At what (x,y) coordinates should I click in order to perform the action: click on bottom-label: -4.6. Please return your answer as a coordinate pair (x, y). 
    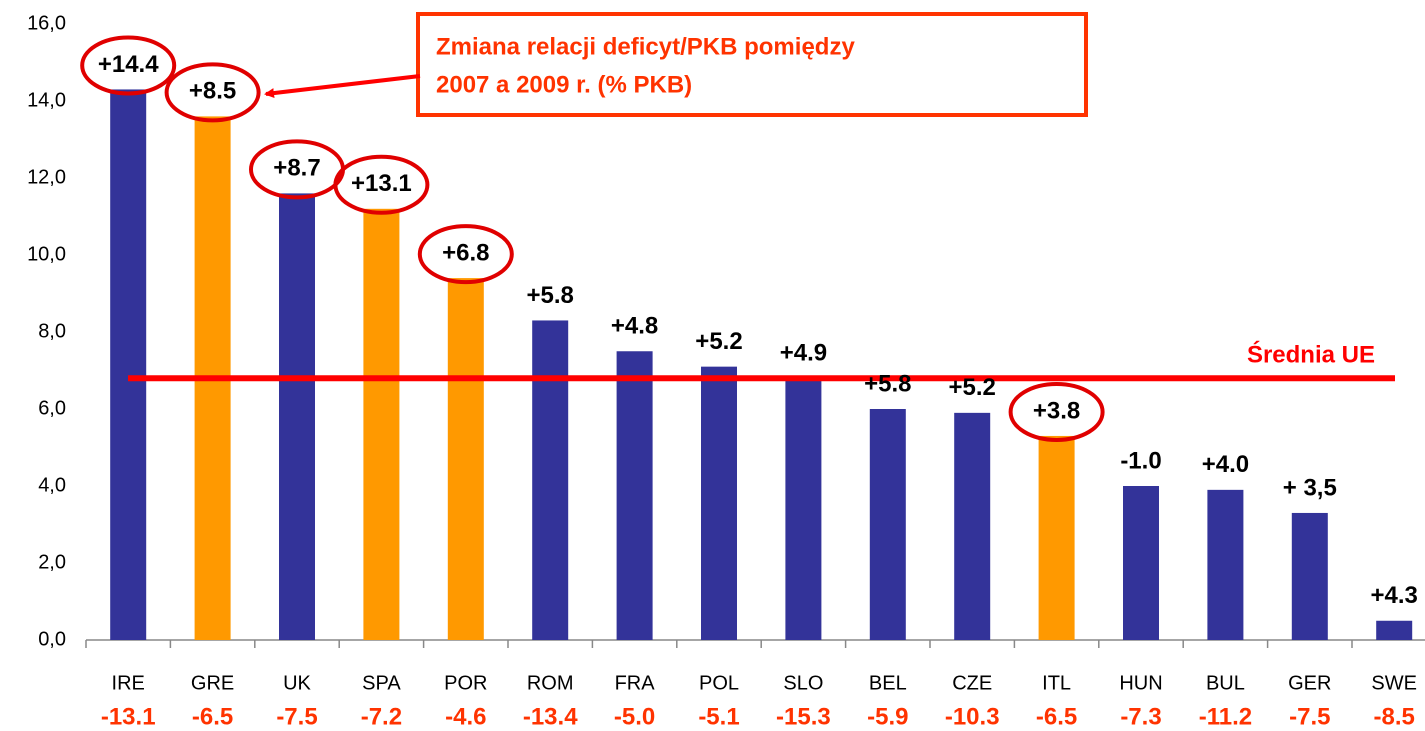
    Looking at the image, I should click on (465, 716).